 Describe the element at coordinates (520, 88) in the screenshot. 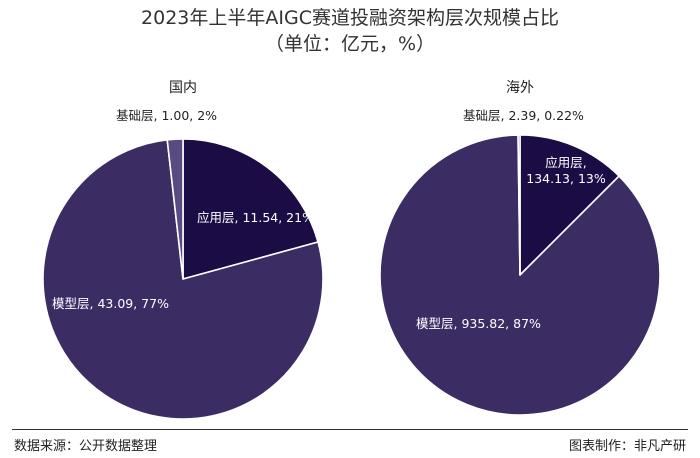

I see `pie-title: 海外` at that location.